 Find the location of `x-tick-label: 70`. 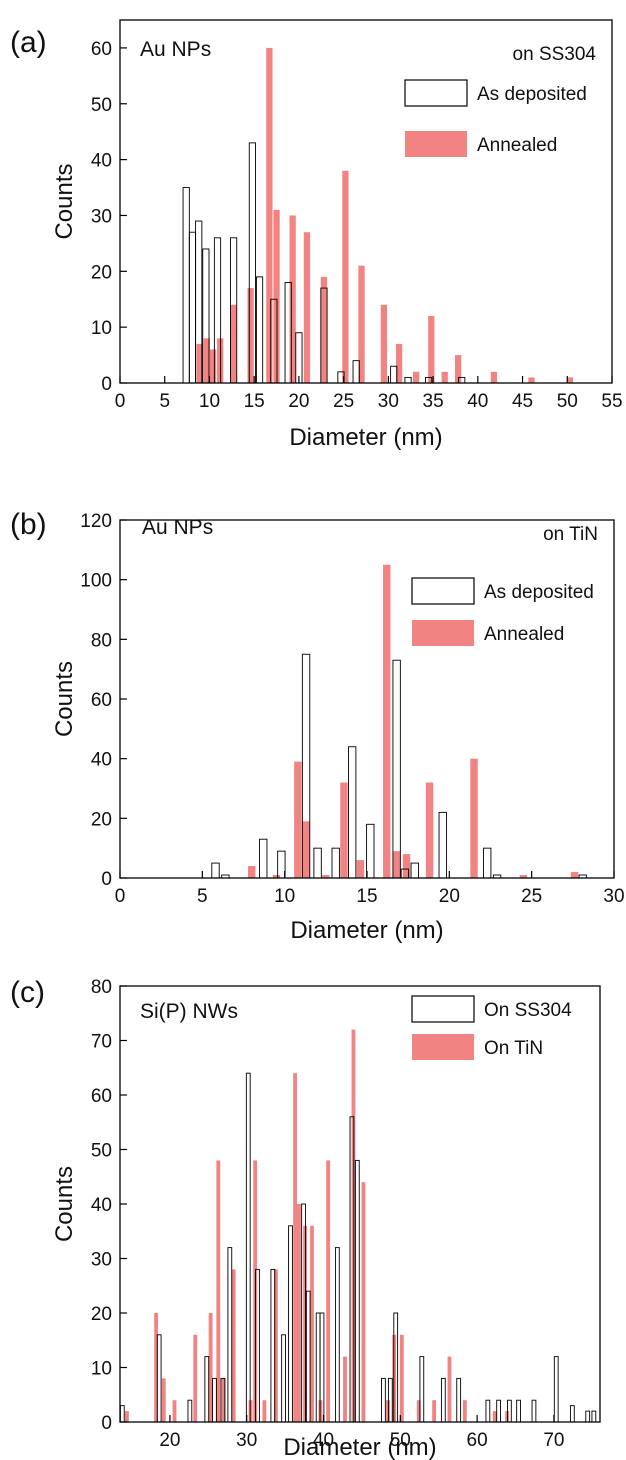

x-tick-label: 70 is located at coordinates (553, 1440).